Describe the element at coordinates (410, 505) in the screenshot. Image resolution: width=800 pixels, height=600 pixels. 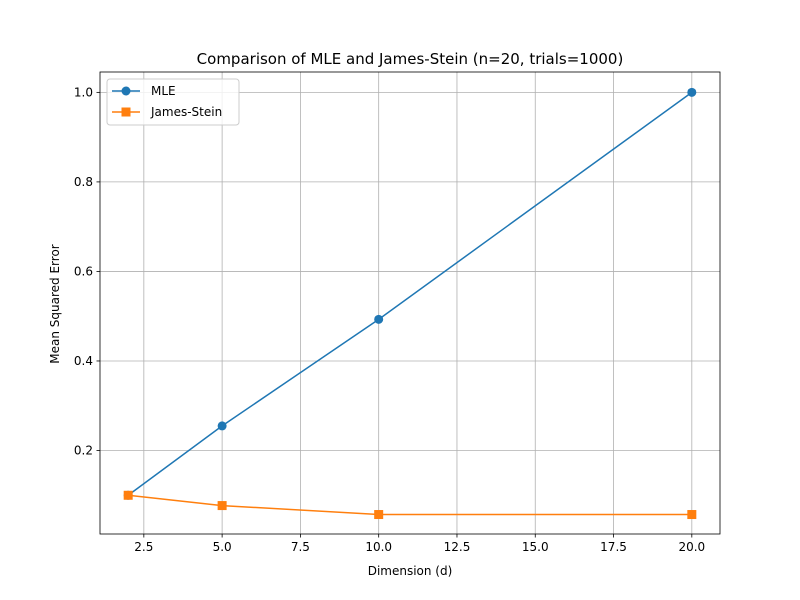
I see `series-line-james-stein` at that location.